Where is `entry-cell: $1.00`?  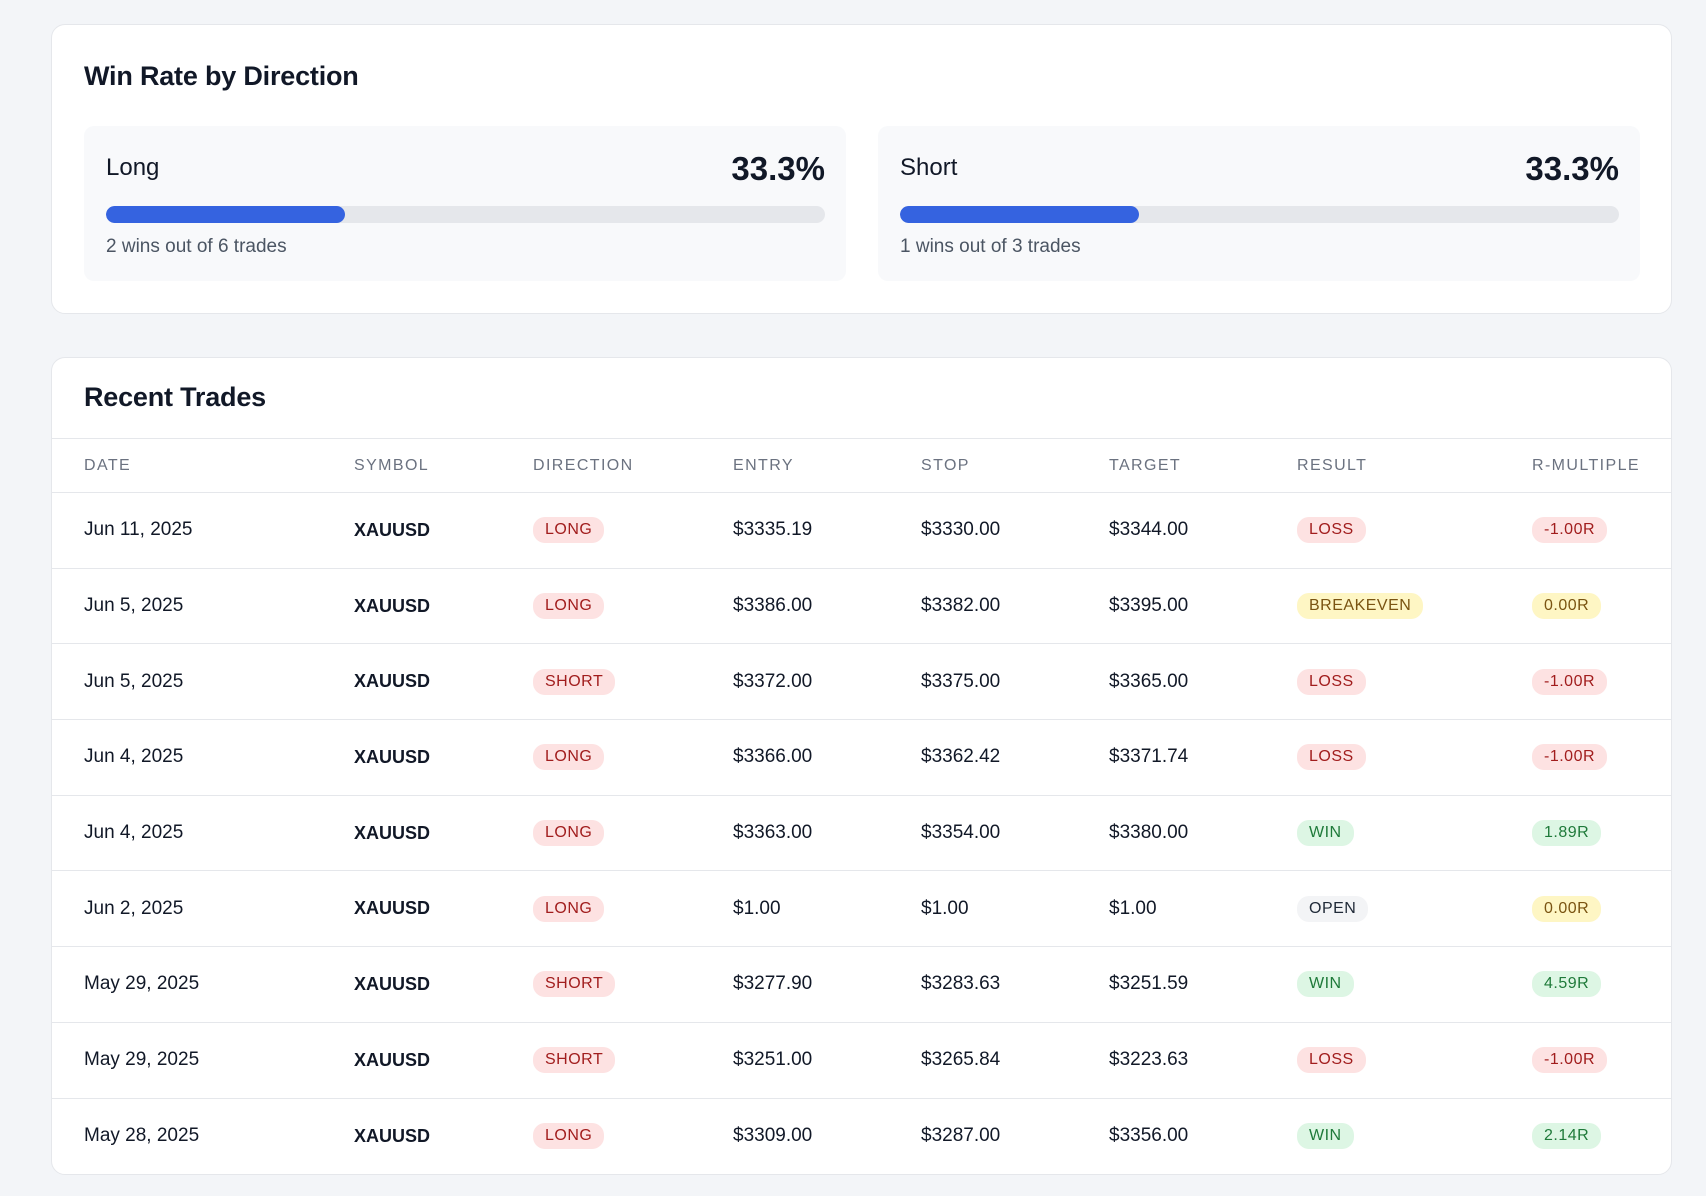
entry-cell: $1.00 is located at coordinates (827, 909).